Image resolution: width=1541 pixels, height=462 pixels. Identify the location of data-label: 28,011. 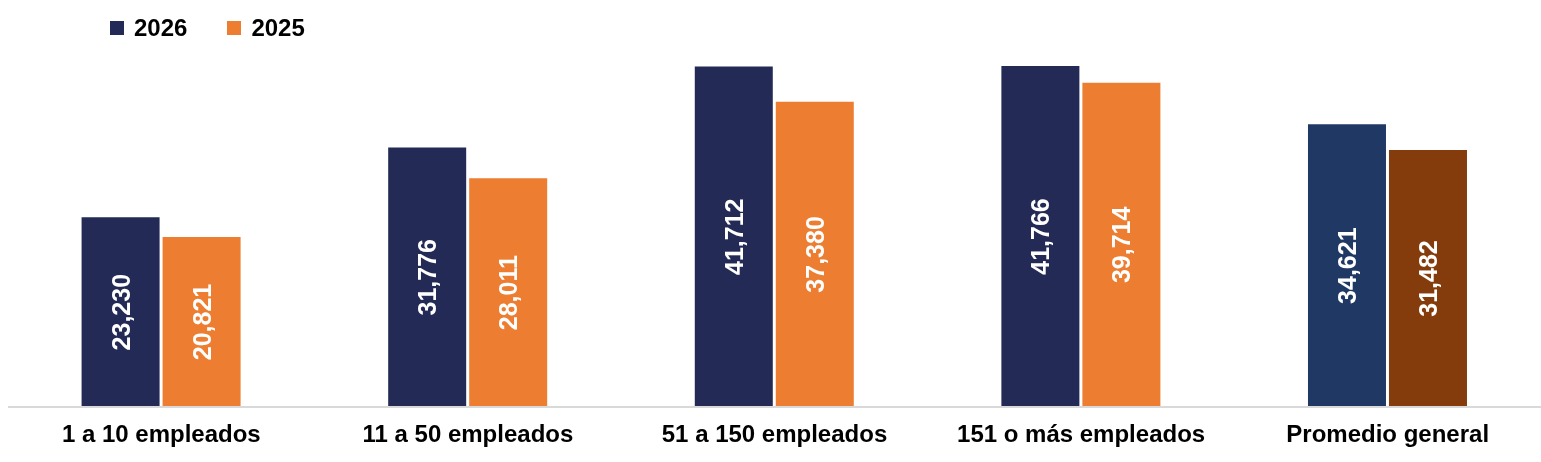
(508, 293).